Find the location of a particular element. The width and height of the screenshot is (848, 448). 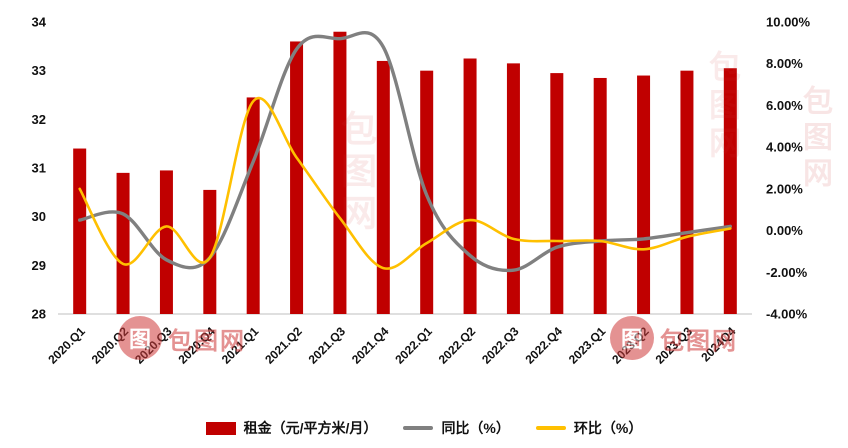

legend-label-rent: 租金（元/平方米/月） is located at coordinates (310, 428).